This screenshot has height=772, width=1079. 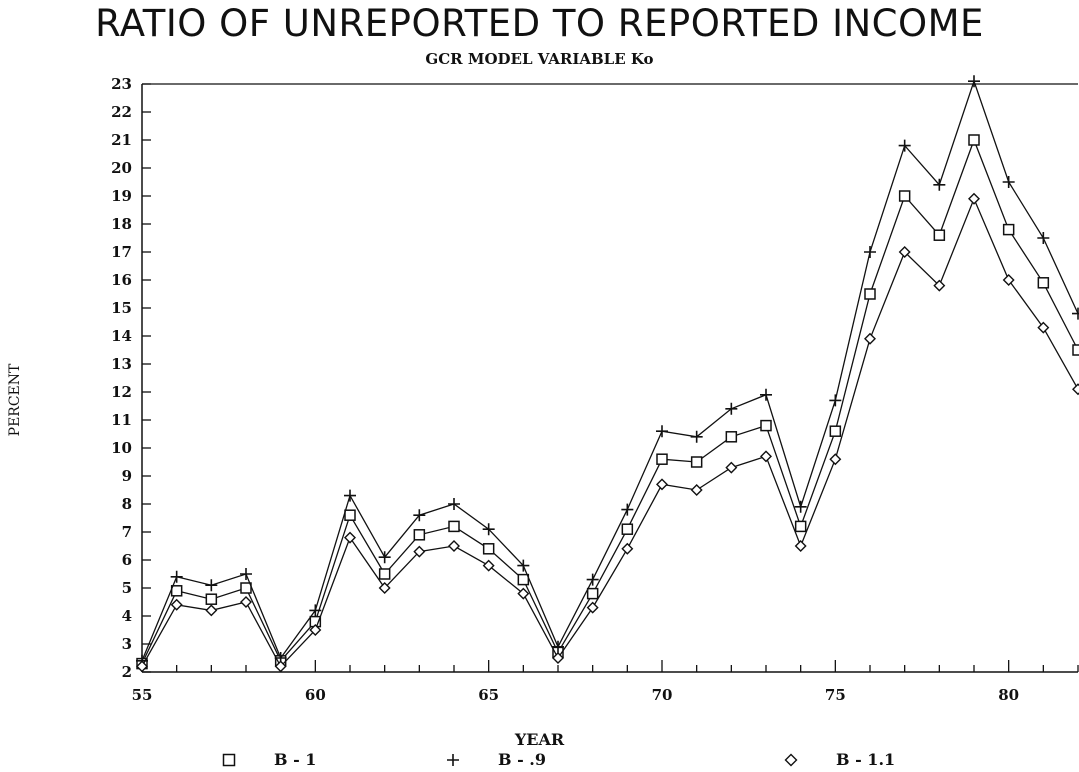 What do you see at coordinates (121, 224) in the screenshot?
I see `y-tick-label: 18` at bounding box center [121, 224].